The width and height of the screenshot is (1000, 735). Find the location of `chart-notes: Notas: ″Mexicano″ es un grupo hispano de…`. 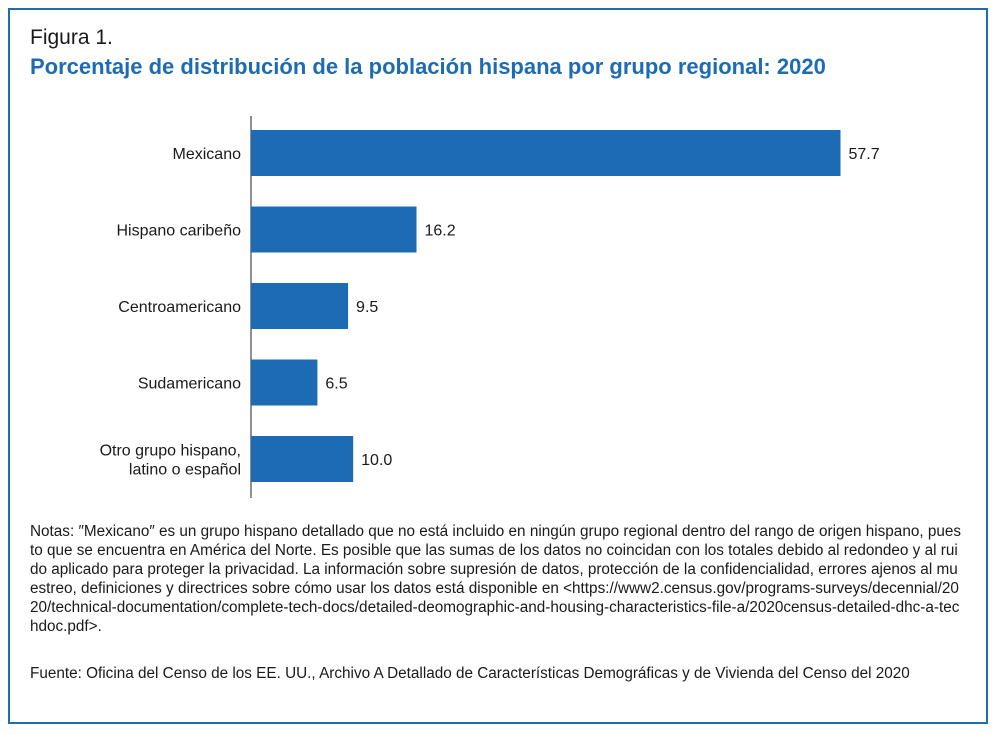

chart-notes: Notas: ″Mexicano″ es un grupo hispano de… is located at coordinates (497, 579).